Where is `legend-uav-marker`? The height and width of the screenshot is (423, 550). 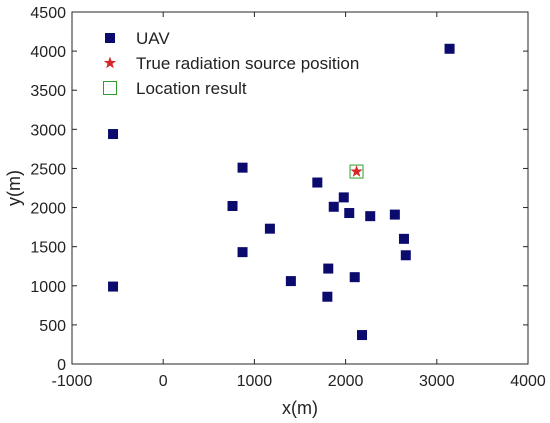
legend-uav-marker is located at coordinates (110, 38).